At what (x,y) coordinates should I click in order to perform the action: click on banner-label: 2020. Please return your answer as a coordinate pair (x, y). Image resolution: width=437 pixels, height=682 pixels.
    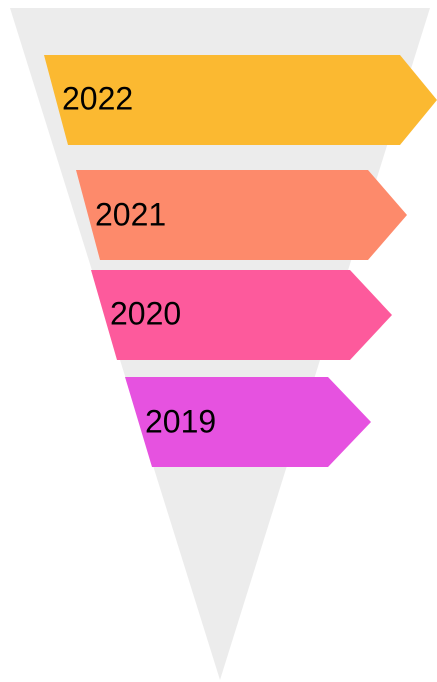
    Looking at the image, I should click on (145, 313).